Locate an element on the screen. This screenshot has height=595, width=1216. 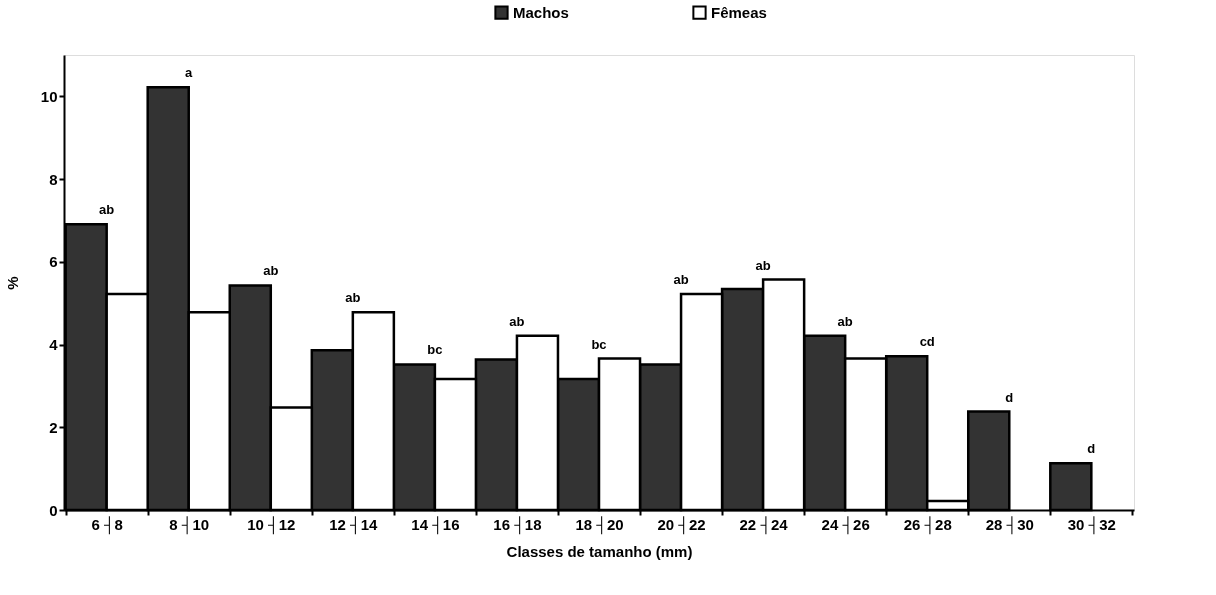
y-tick-label: 10 is located at coordinates (49, 96).